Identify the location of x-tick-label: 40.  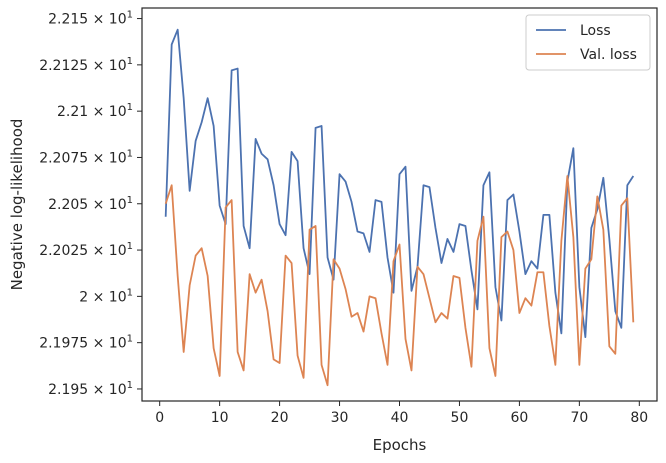
(400, 418).